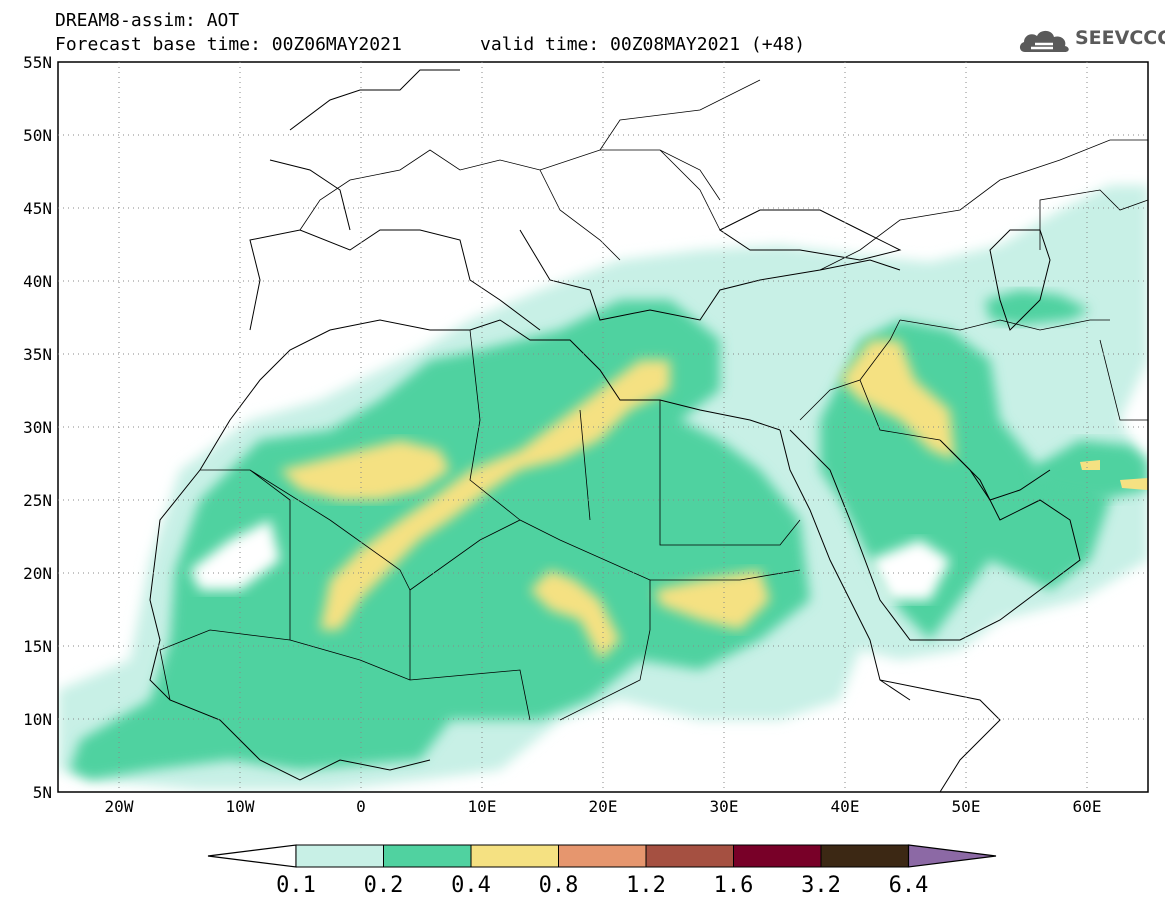  What do you see at coordinates (897, 400) in the screenshot?
I see `aot-level-0-4-iraq` at bounding box center [897, 400].